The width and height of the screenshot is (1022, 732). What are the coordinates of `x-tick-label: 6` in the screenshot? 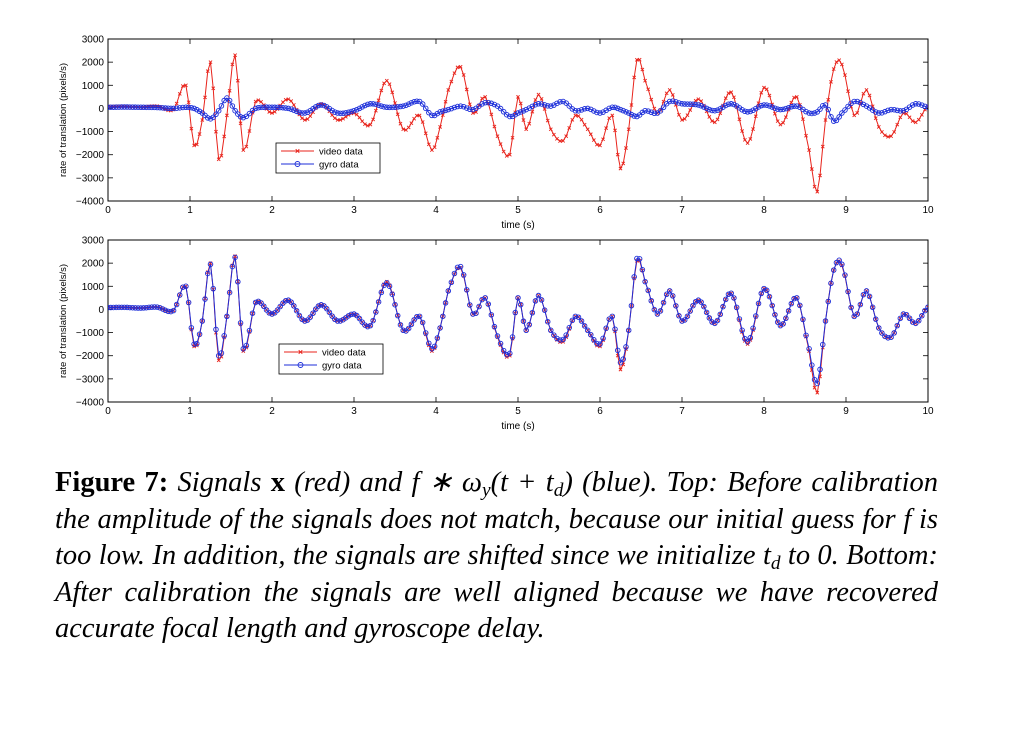 It's located at (600, 411).